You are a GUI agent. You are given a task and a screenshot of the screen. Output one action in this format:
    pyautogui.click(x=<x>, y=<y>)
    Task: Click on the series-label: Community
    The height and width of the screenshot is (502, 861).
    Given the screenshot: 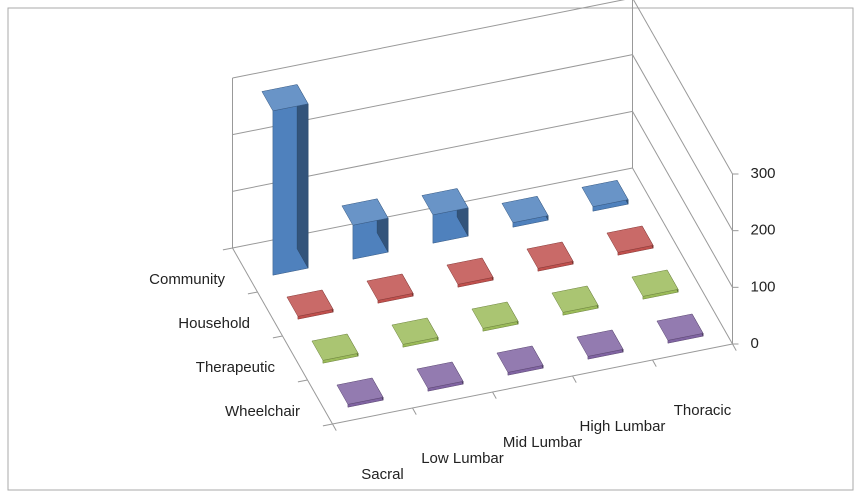 What is the action you would take?
    pyautogui.click(x=187, y=279)
    